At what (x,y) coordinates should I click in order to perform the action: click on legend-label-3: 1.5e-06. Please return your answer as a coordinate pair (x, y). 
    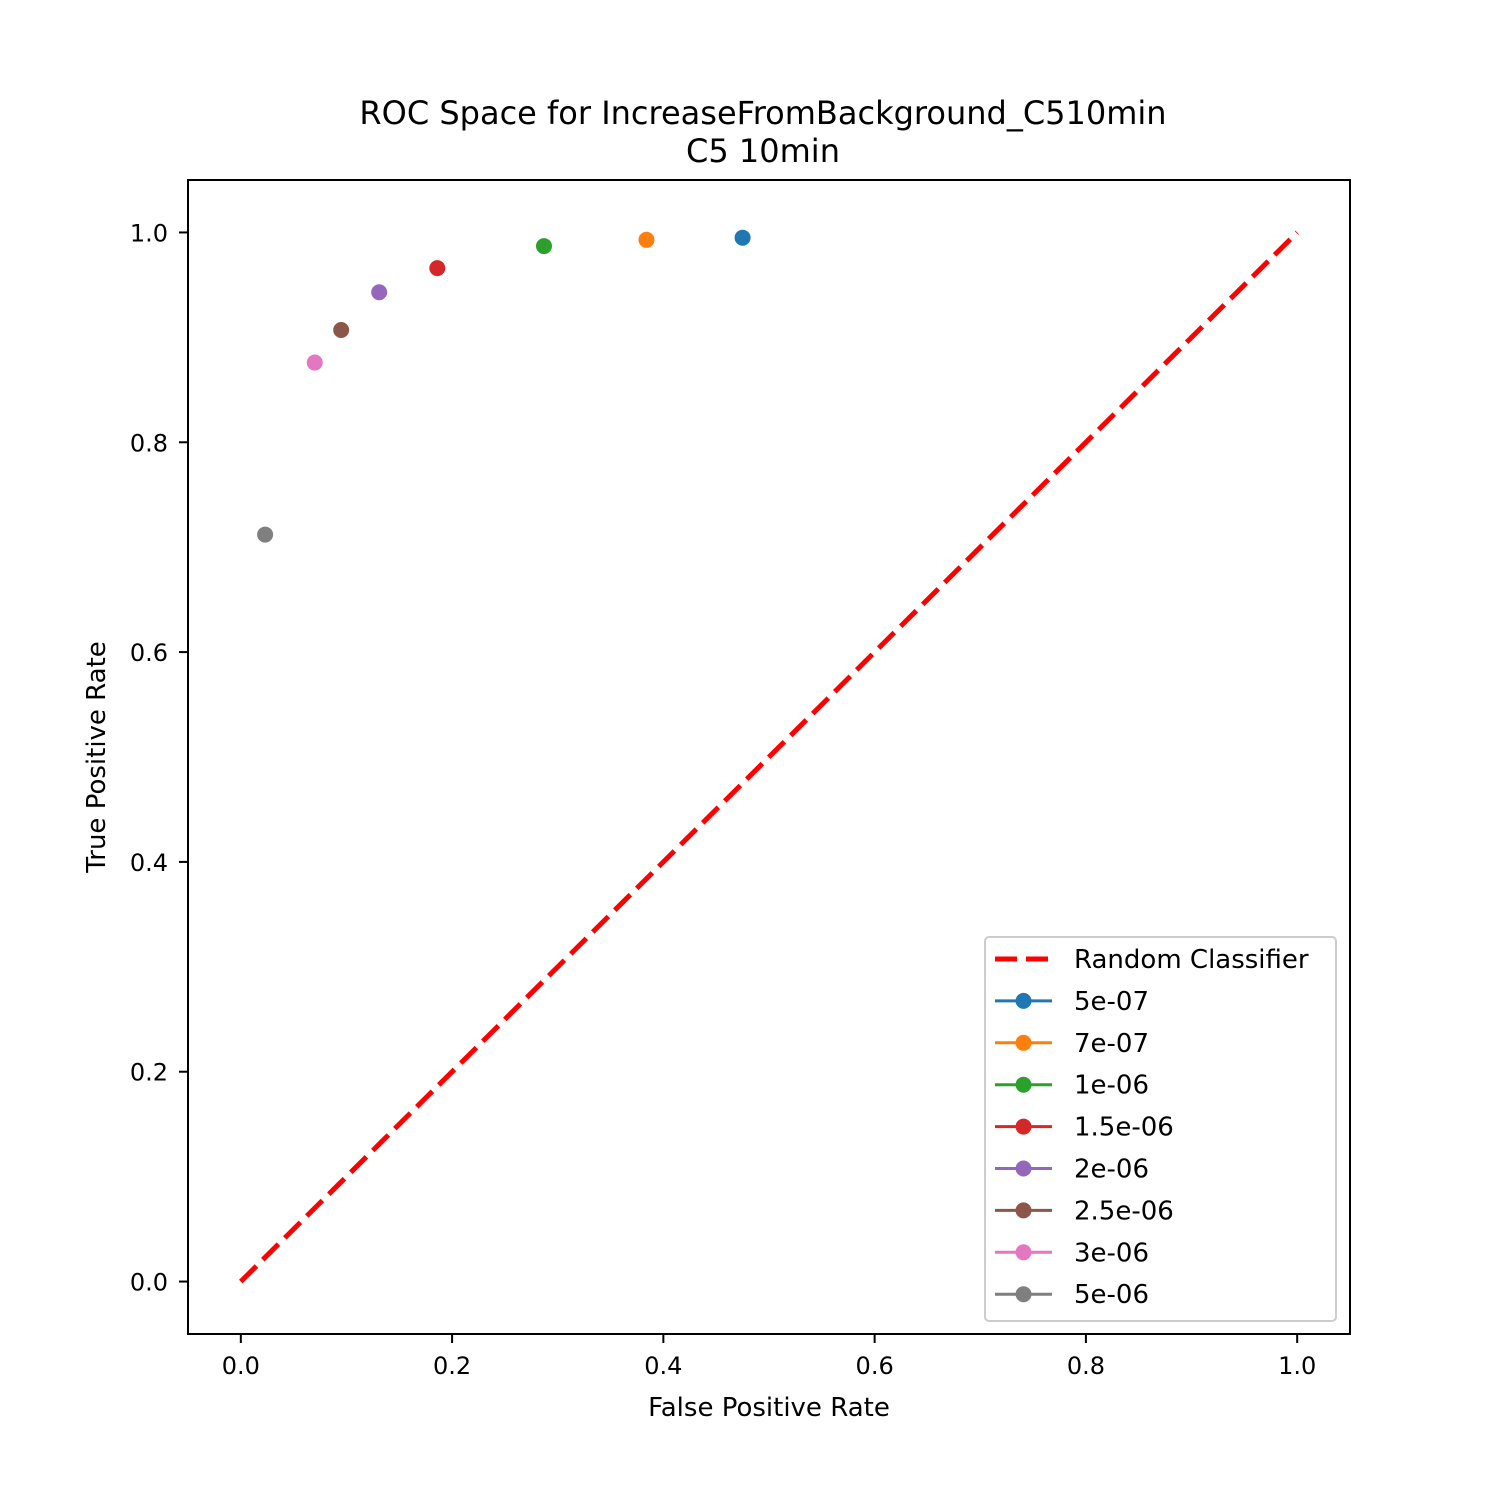
    Looking at the image, I should click on (1124, 1128).